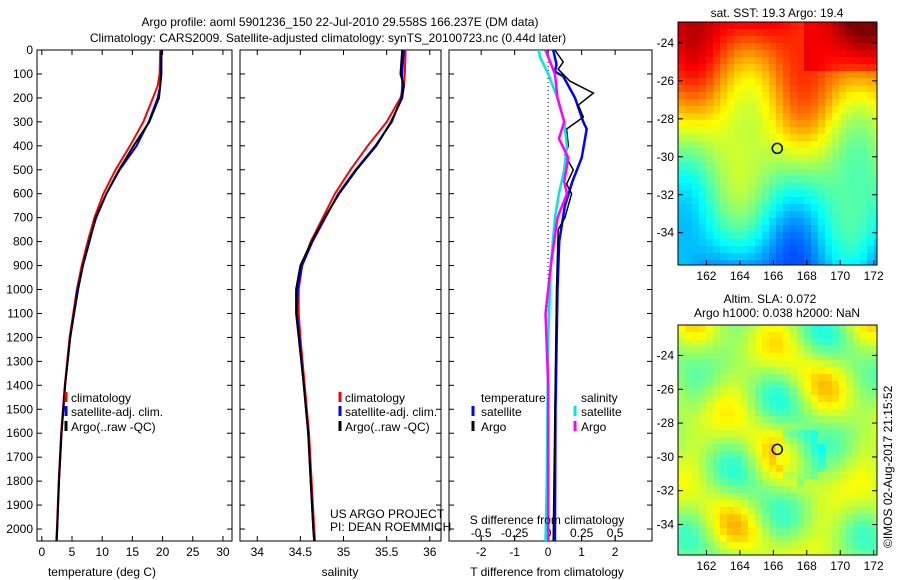 This screenshot has height=580, width=900. I want to click on map-x-tick-label: 162, so click(706, 276).